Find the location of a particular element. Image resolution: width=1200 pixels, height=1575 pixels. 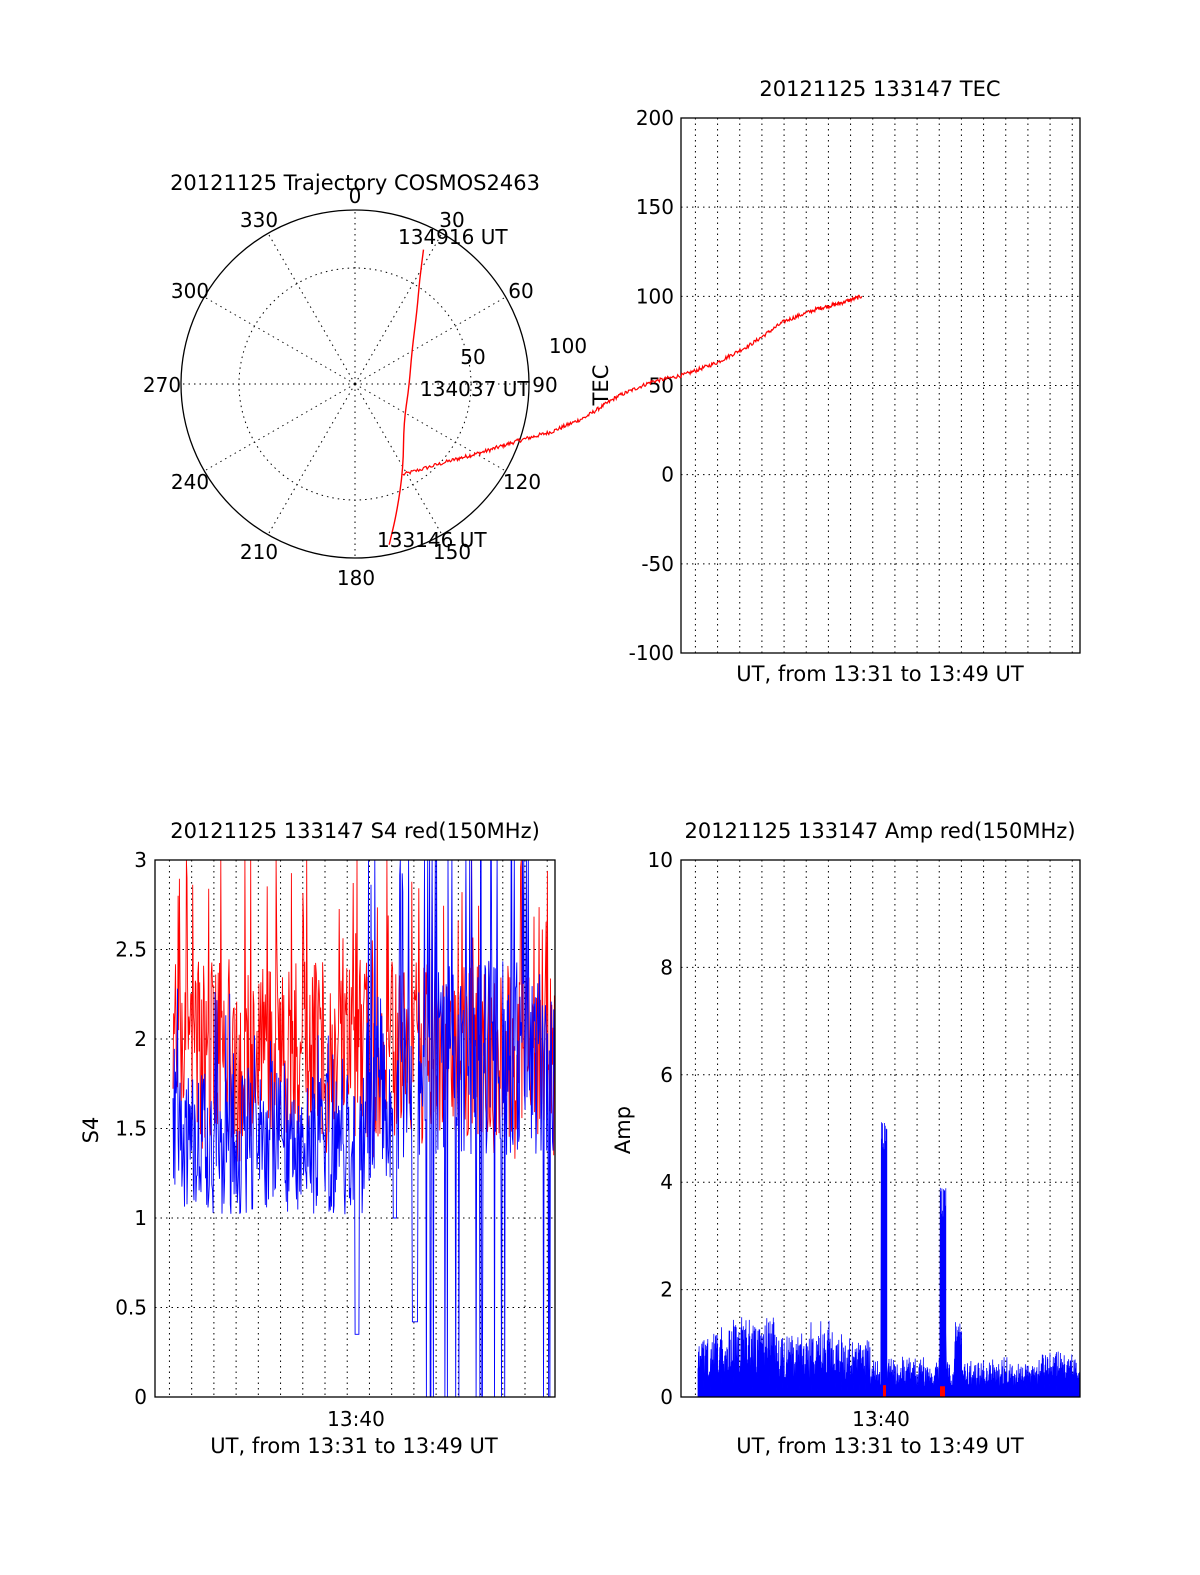

azimuth-label: 180 is located at coordinates (356, 578).